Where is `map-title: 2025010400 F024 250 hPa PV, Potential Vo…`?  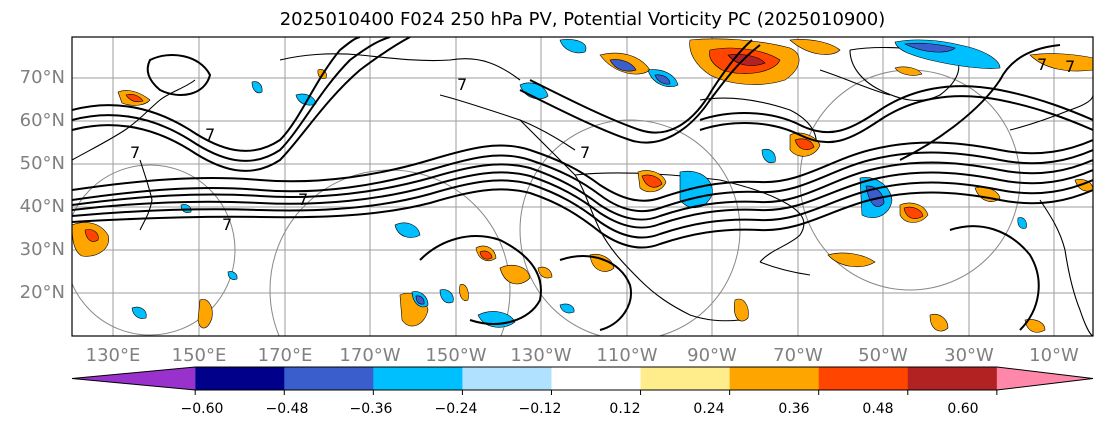 map-title: 2025010400 F024 250 hPa PV, Potential Vo… is located at coordinates (582, 19).